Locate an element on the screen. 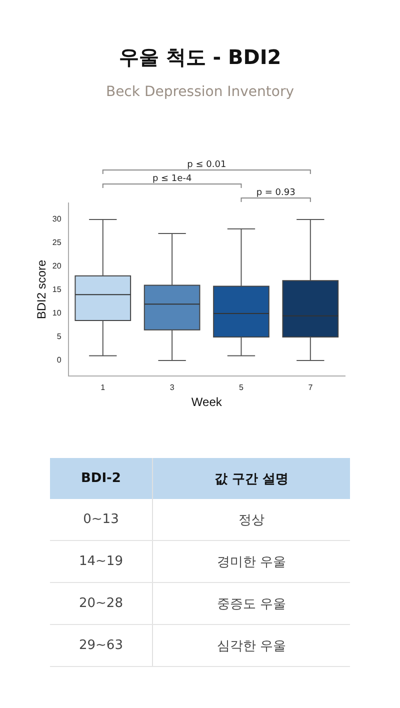 This screenshot has height=708, width=400. x-tick-label: 1 is located at coordinates (103, 387).